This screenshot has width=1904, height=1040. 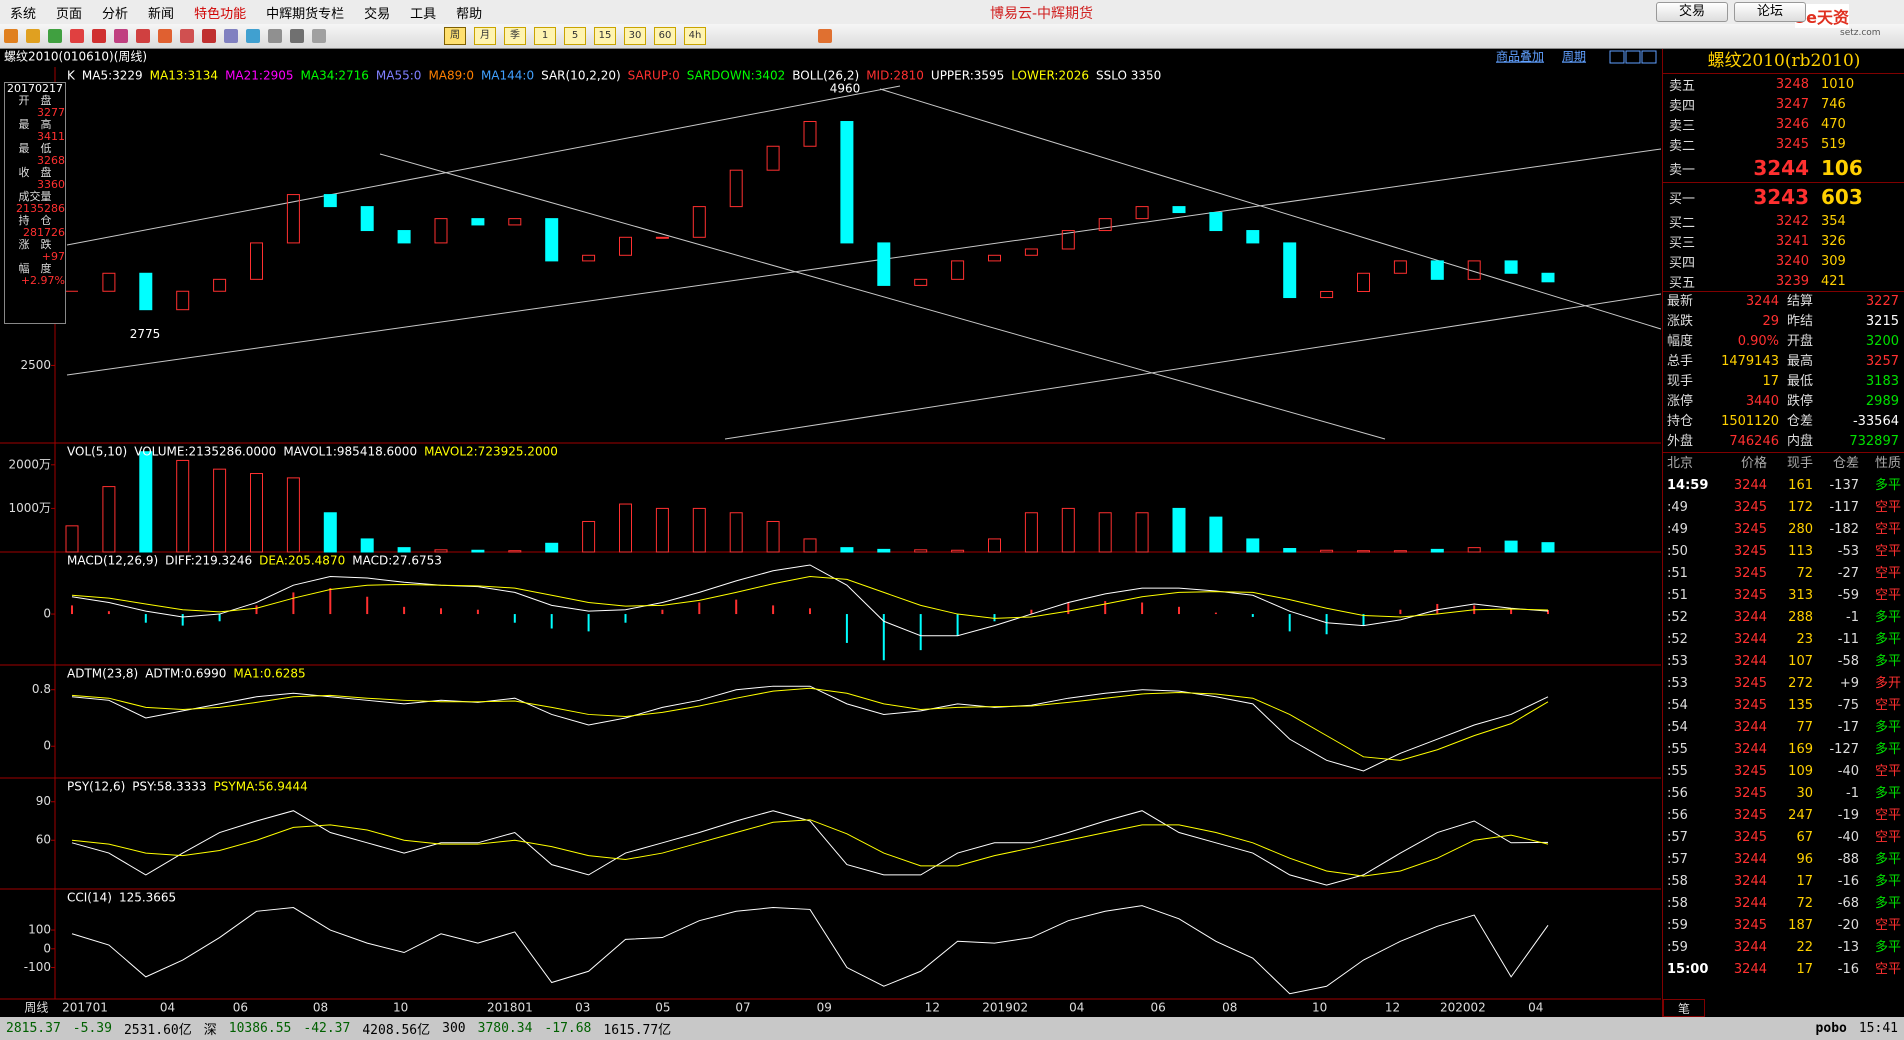 I want to click on book-label: 买二, so click(x=1682, y=223).